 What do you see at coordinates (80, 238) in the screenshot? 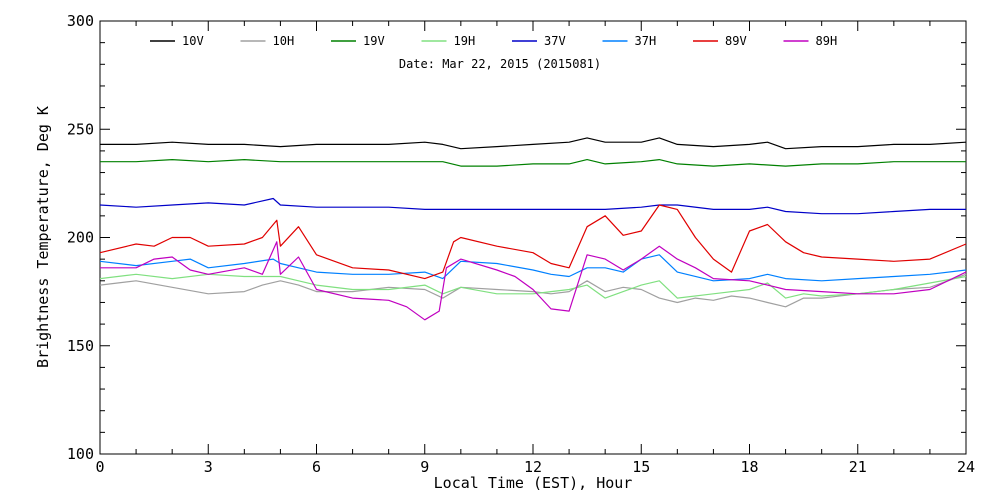
I see `y-tick-label: 200` at bounding box center [80, 238].